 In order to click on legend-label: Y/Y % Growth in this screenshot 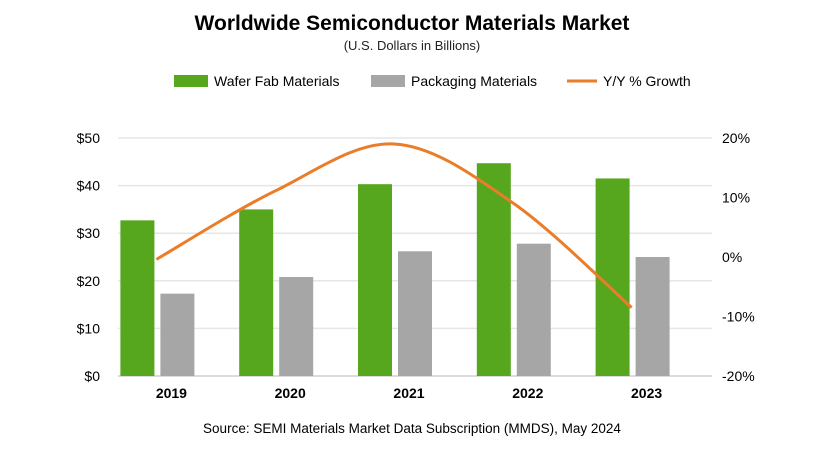, I will do `click(647, 81)`.